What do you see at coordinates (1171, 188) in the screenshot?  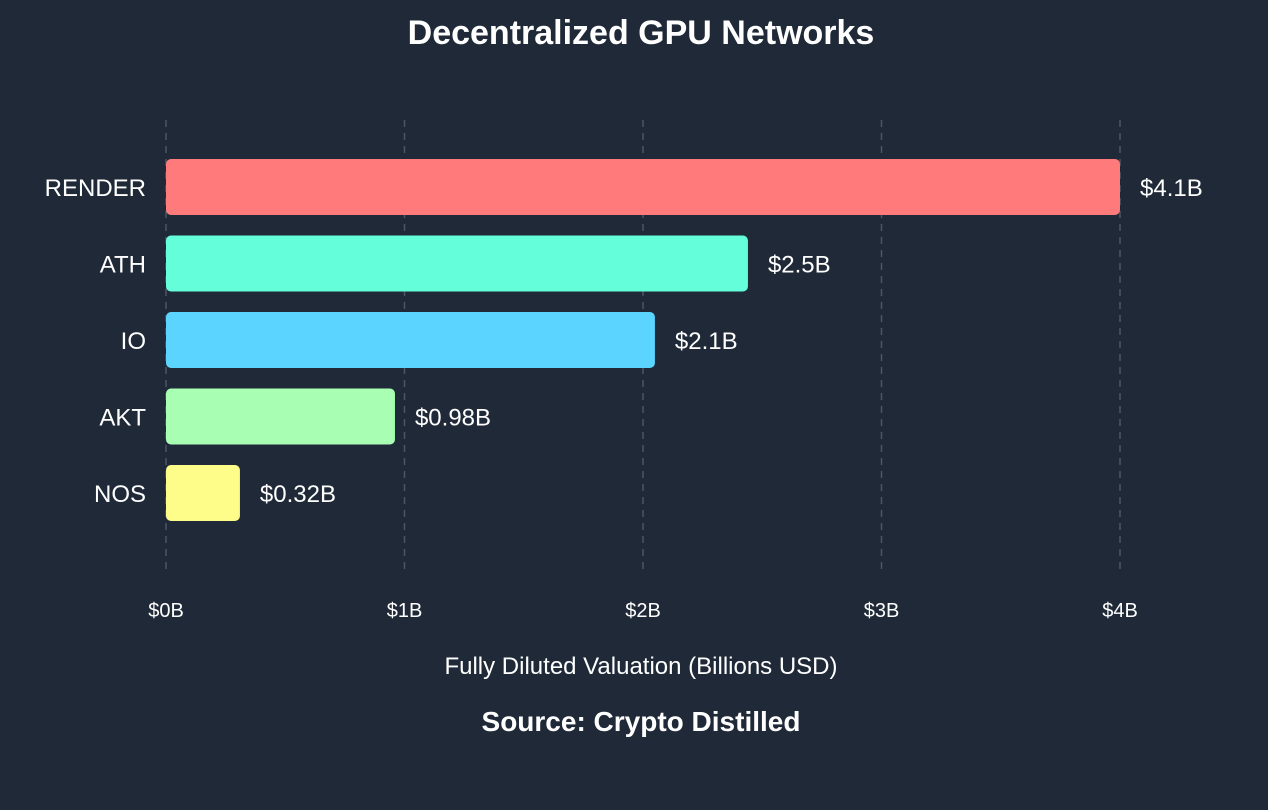 I see `value-label-render: $4.1B` at bounding box center [1171, 188].